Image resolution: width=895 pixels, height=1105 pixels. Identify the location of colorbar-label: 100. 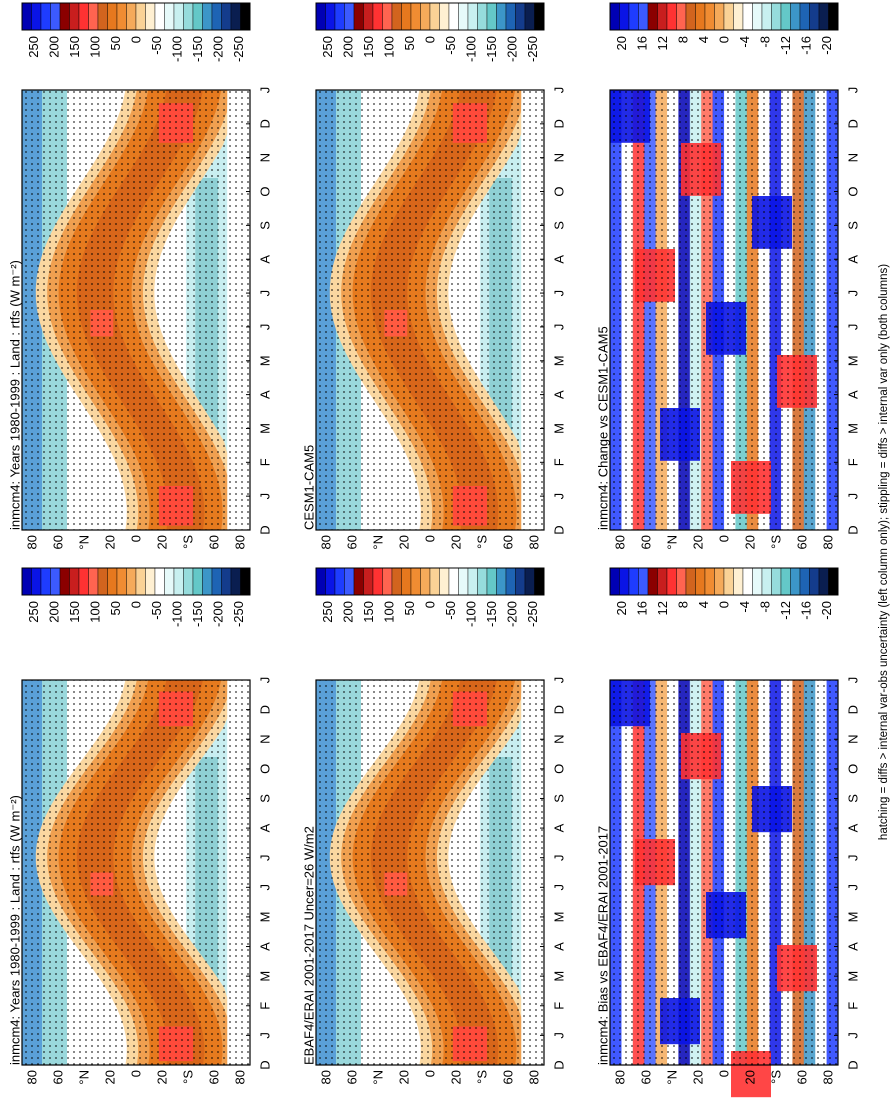
(388, 612).